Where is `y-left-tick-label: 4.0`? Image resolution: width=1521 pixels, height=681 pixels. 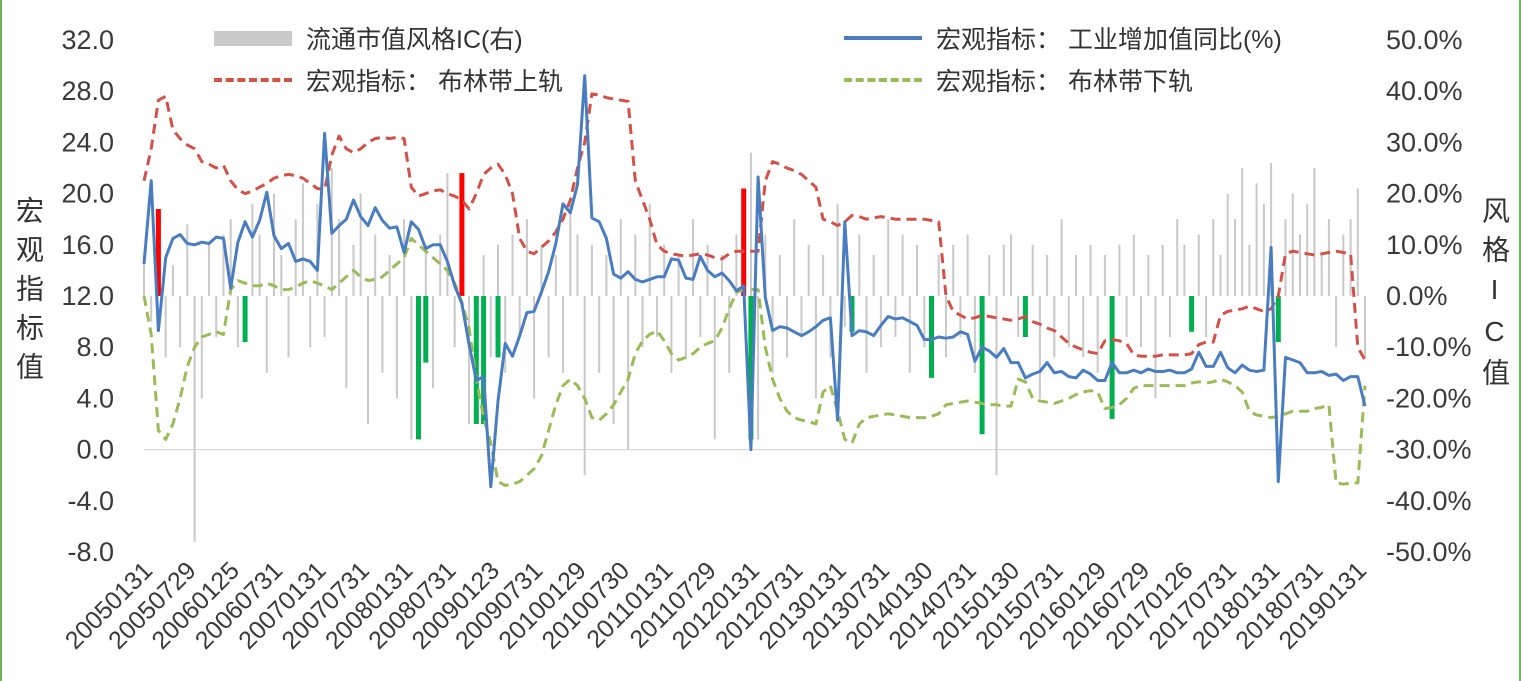 y-left-tick-label: 4.0 is located at coordinates (95, 398).